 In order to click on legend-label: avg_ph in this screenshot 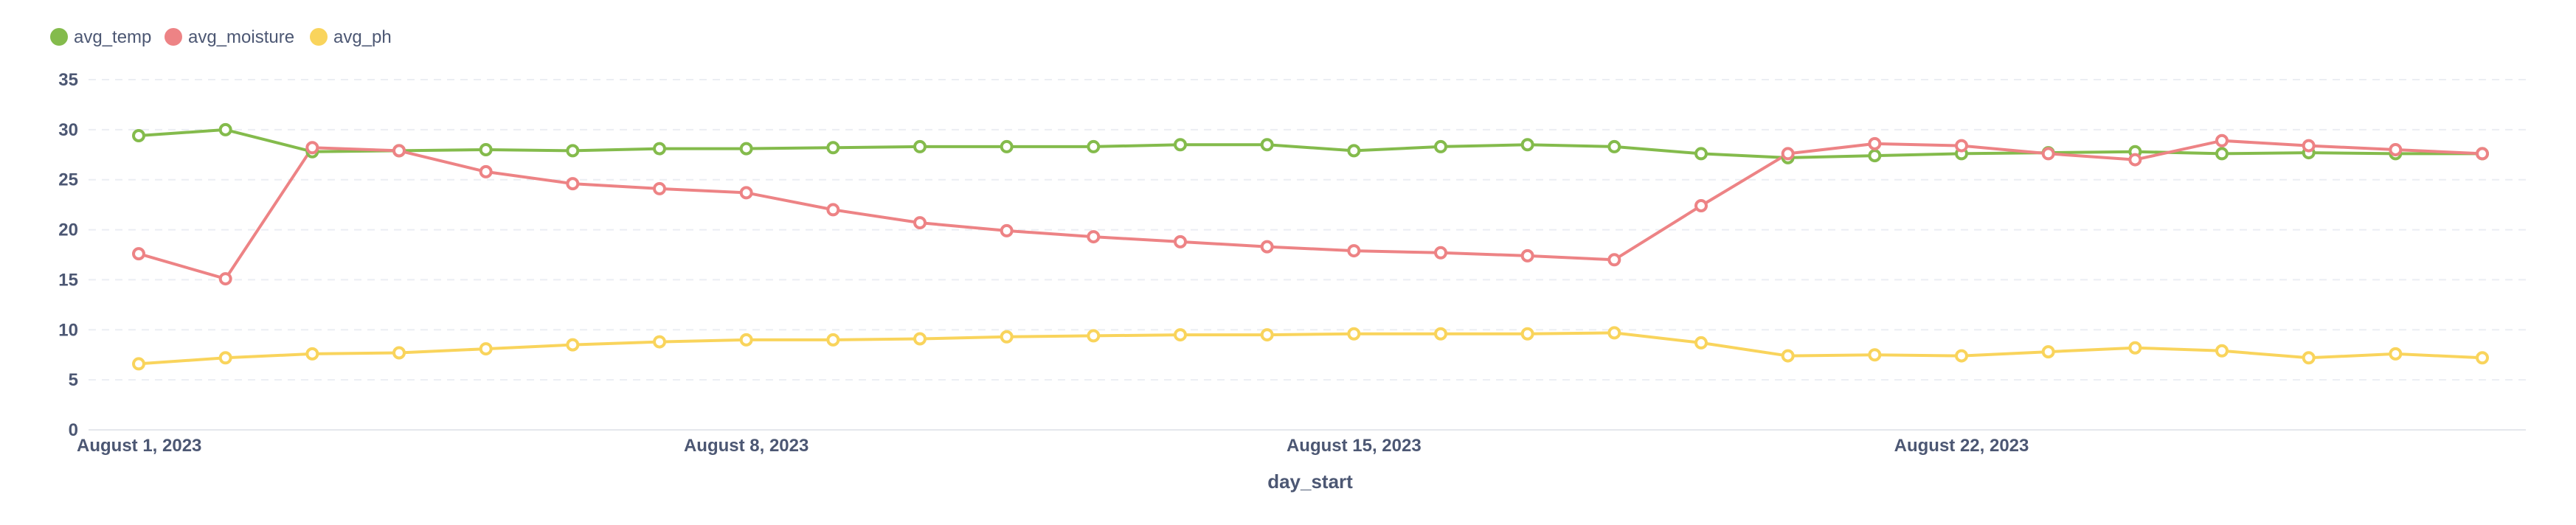, I will do `click(363, 37)`.